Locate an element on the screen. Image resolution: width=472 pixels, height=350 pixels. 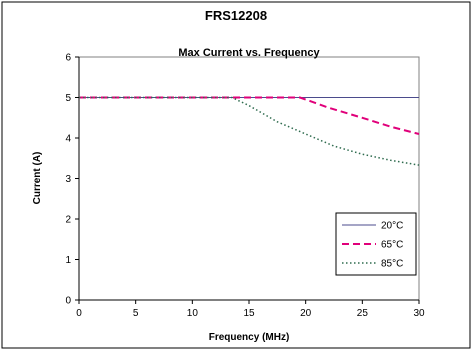
x-tick-label-2: 10 is located at coordinates (193, 313).